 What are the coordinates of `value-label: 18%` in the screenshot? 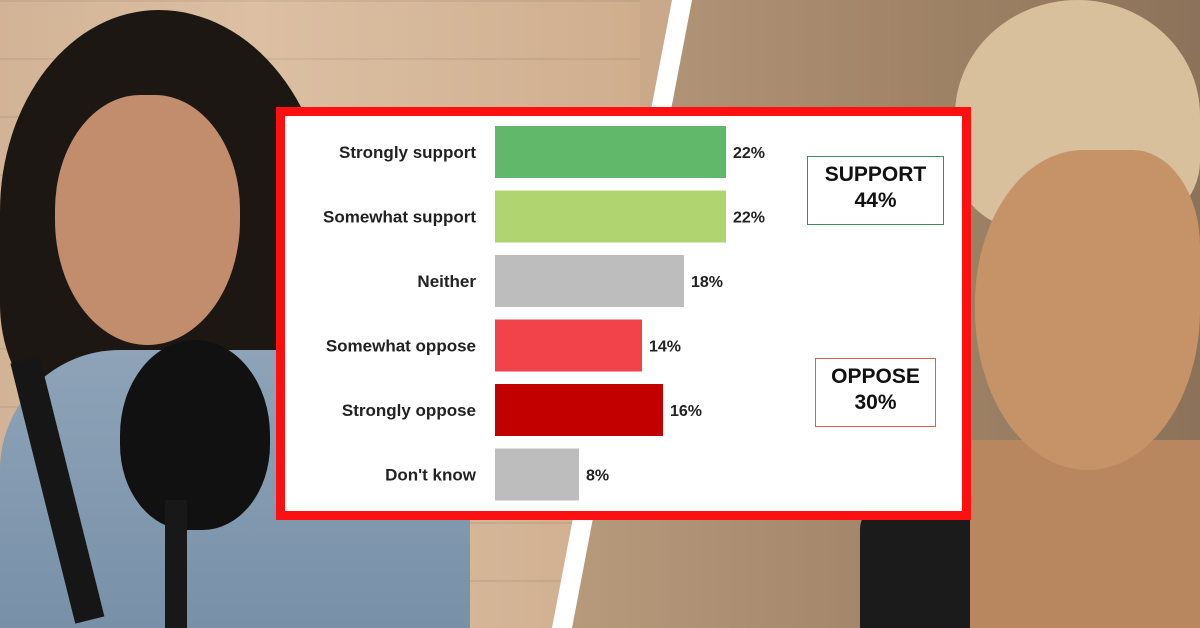 It's located at (707, 282).